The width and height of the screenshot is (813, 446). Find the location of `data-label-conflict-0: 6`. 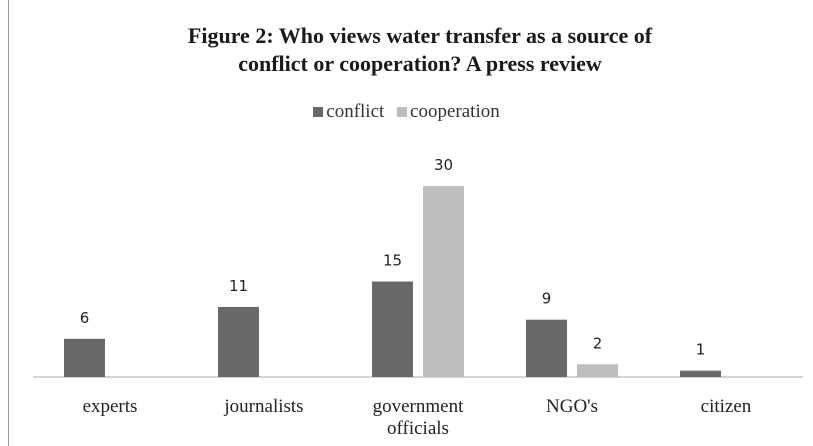

data-label-conflict-0: 6 is located at coordinates (85, 318).